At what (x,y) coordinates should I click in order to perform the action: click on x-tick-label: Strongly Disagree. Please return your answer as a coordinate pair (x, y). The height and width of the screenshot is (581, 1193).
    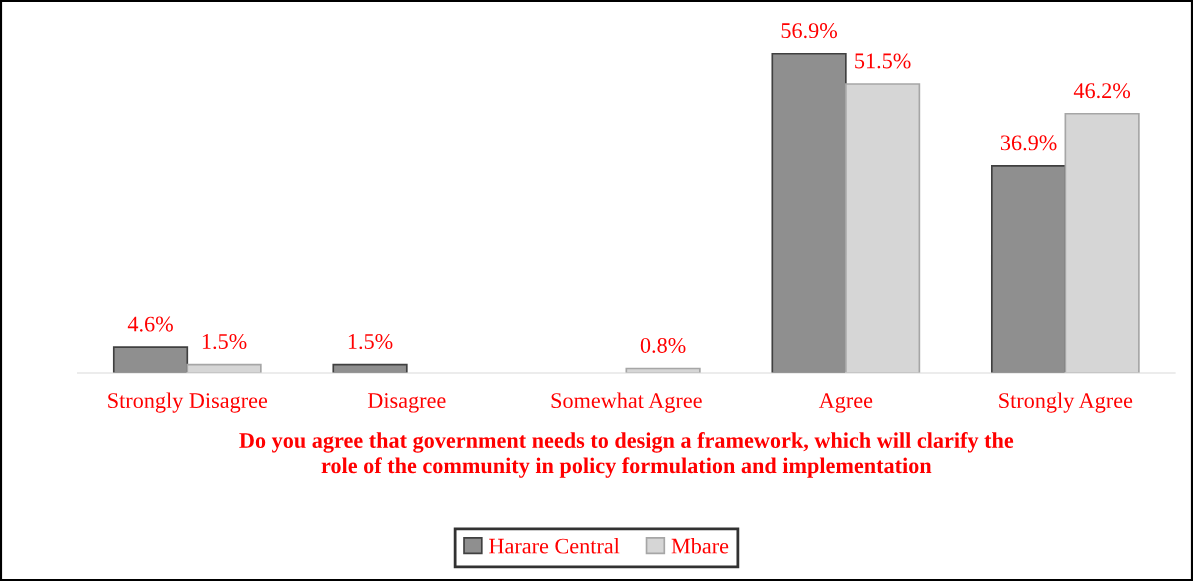
    Looking at the image, I should click on (188, 402).